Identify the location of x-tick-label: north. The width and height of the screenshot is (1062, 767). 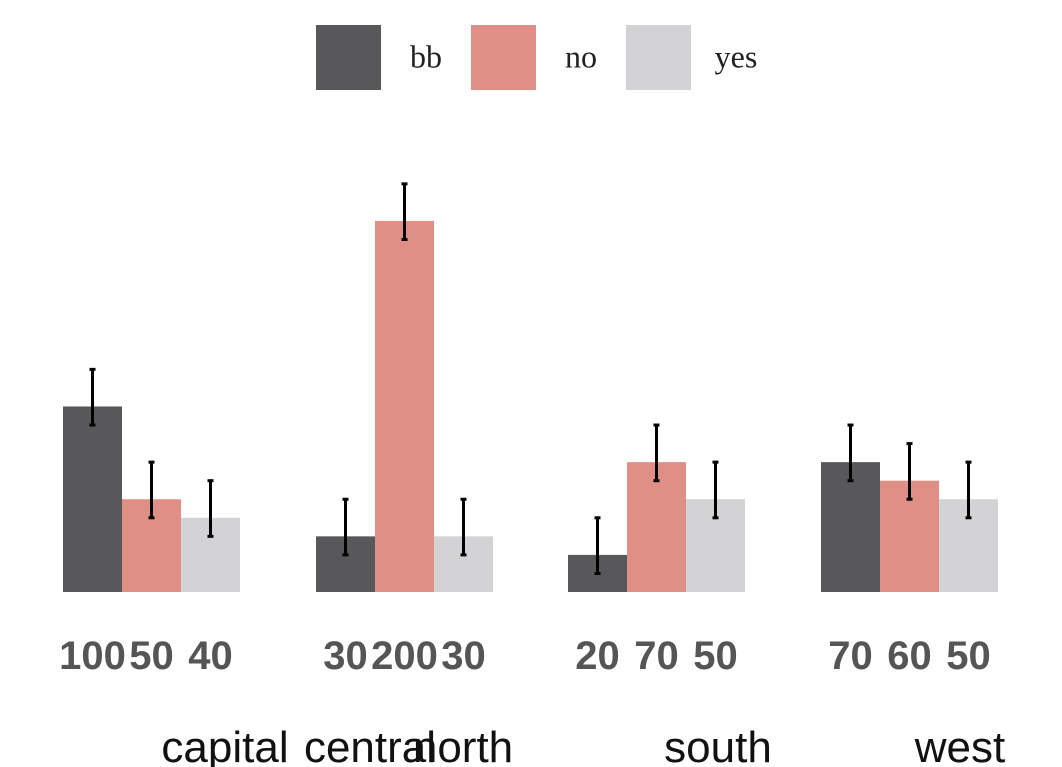
(463, 745).